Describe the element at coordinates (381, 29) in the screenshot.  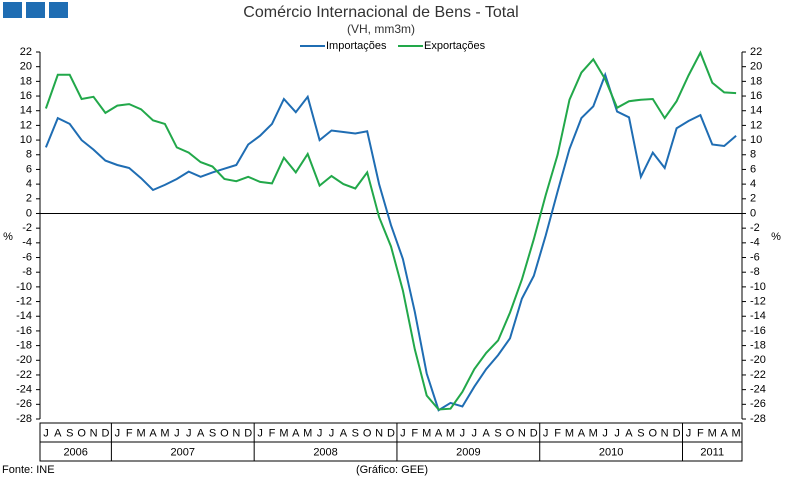
I see `chart-subtitle: (VH, mm3m)` at that location.